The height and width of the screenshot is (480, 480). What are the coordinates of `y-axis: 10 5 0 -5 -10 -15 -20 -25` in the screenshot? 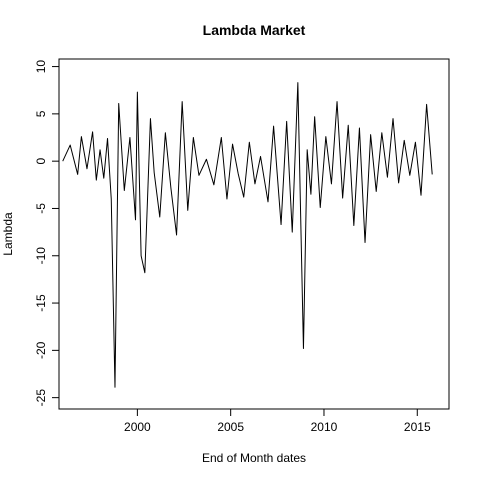 It's located at (46, 233).